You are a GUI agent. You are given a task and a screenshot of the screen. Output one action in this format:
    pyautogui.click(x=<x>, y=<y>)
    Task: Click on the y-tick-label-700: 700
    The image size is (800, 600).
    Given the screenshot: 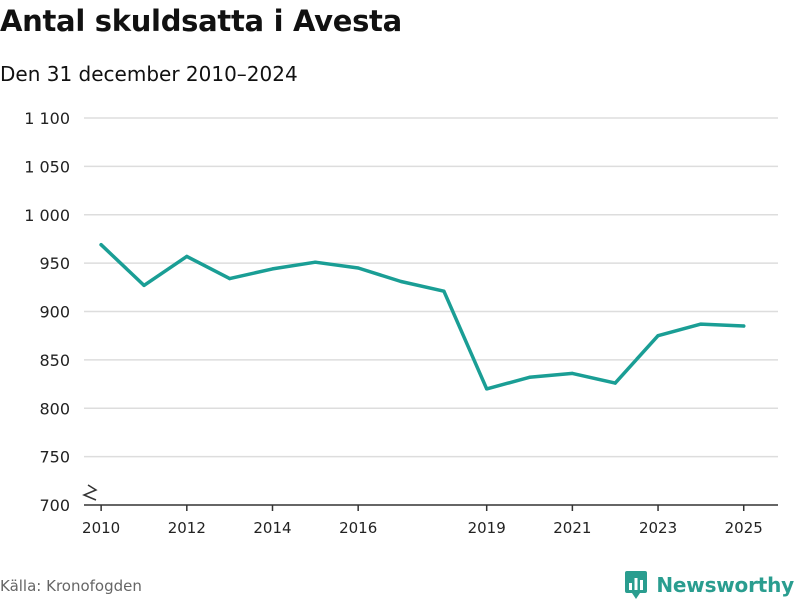 What is the action you would take?
    pyautogui.click(x=54, y=505)
    